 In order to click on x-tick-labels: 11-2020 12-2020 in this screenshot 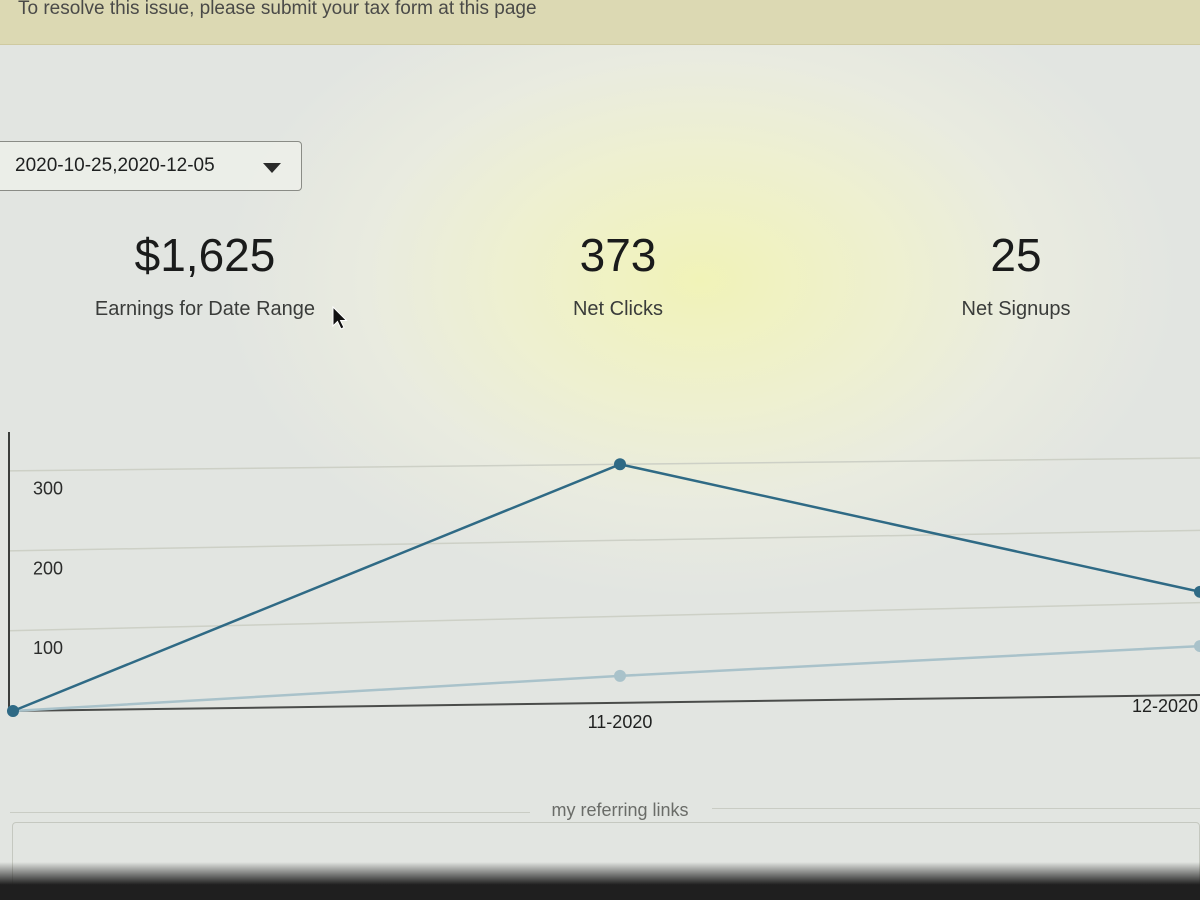, I will do `click(893, 714)`.